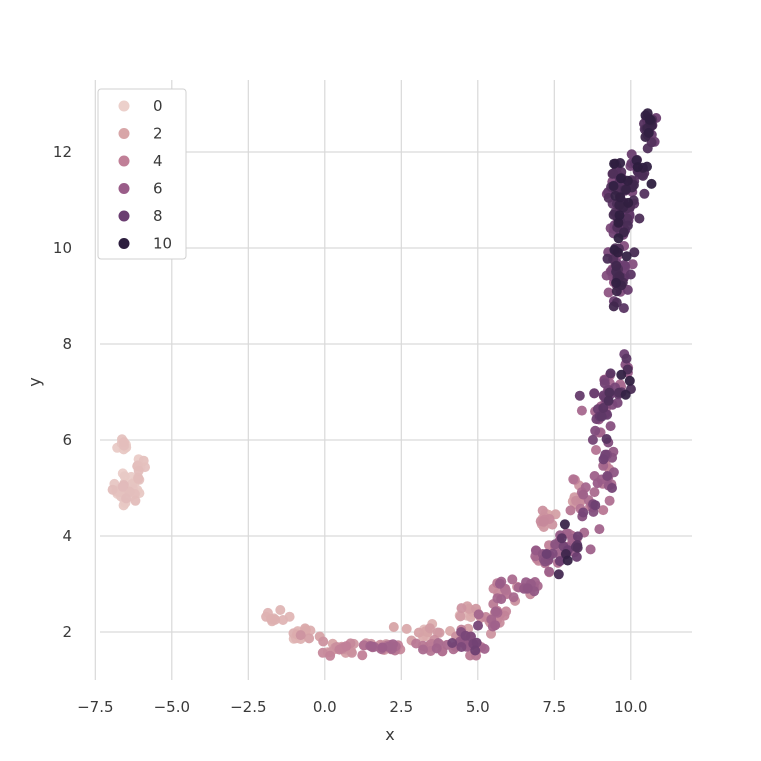 This screenshot has width=761, height=761. Describe the element at coordinates (67, 632) in the screenshot. I see `y-tick-label: 2` at that location.